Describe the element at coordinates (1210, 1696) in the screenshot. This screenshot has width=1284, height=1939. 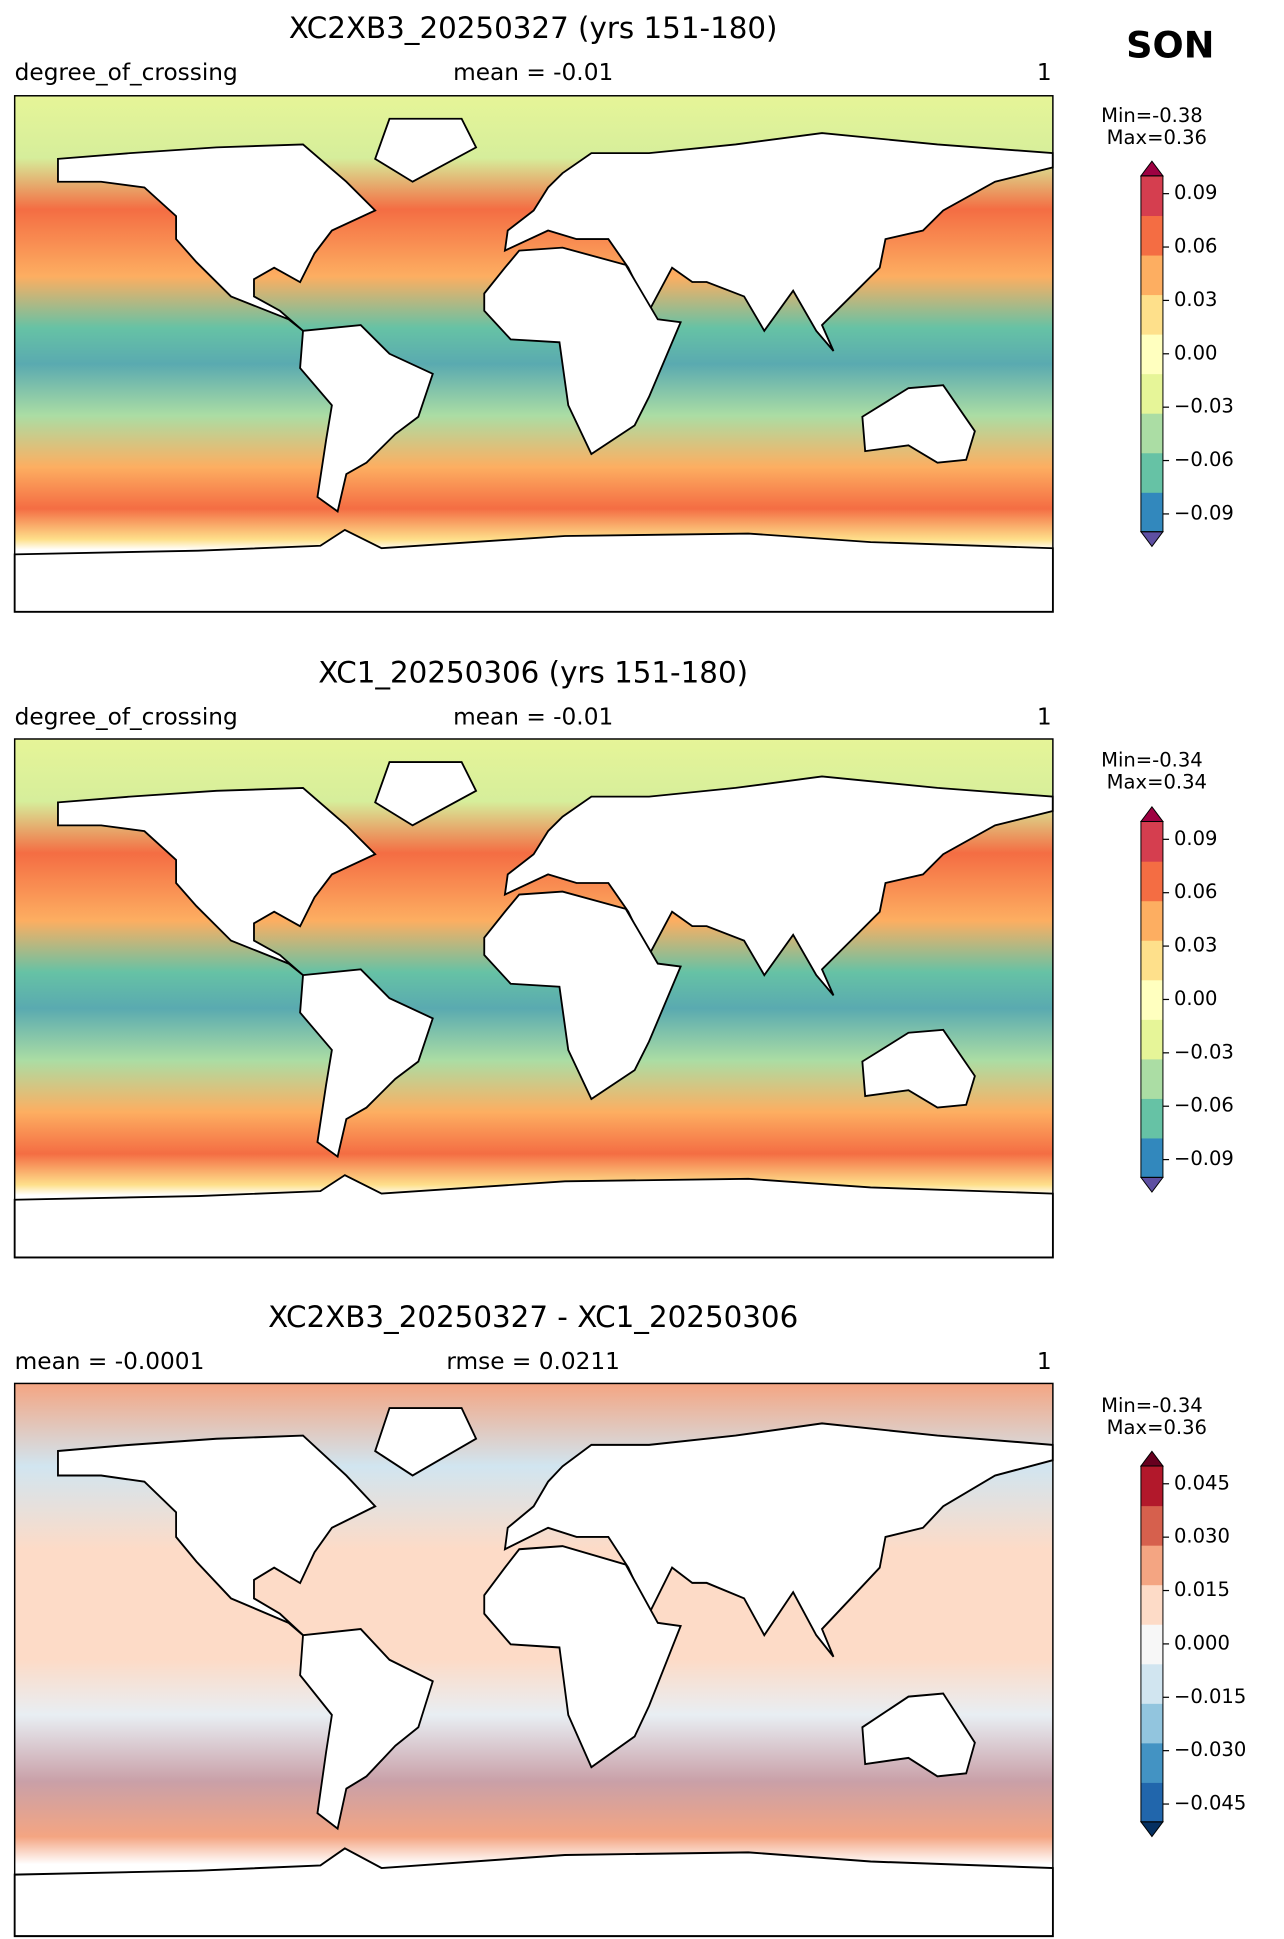
I see `colorbar-tick-label: −0.015` at that location.